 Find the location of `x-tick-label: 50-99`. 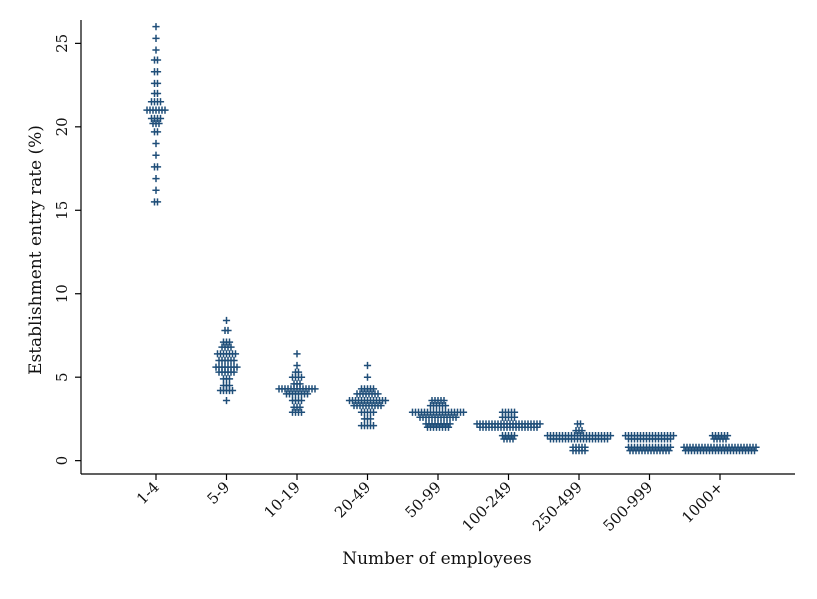

x-tick-label: 50-99 is located at coordinates (423, 499).